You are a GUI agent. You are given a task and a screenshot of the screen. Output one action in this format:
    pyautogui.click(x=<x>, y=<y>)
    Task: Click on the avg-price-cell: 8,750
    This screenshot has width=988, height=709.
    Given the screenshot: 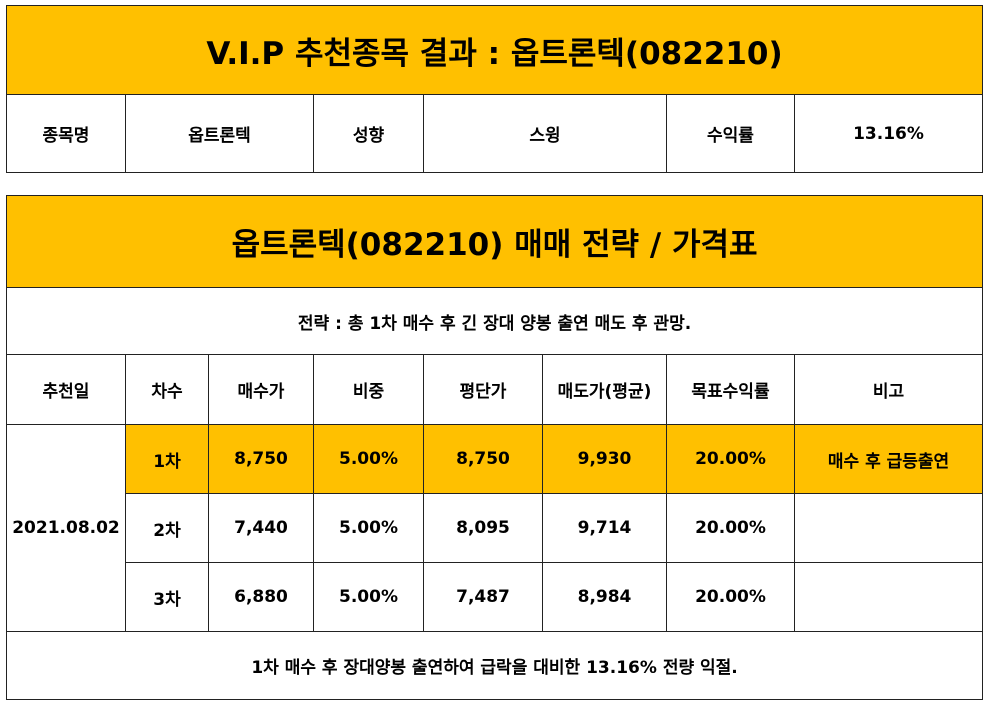 What is the action you would take?
    pyautogui.click(x=483, y=459)
    